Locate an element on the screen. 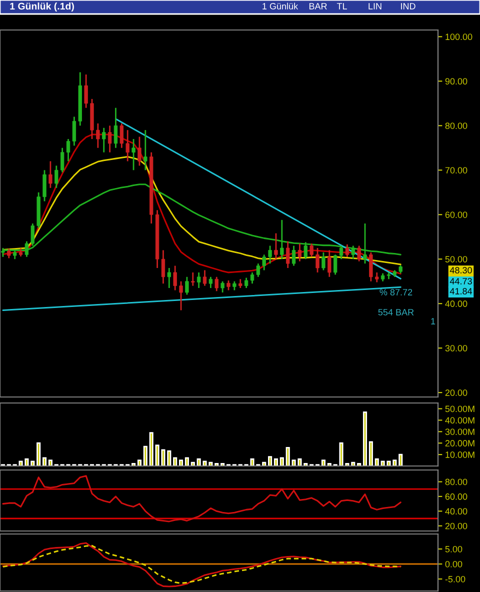 This screenshot has height=592, width=480. y-tick-label: 20.00 is located at coordinates (456, 393).